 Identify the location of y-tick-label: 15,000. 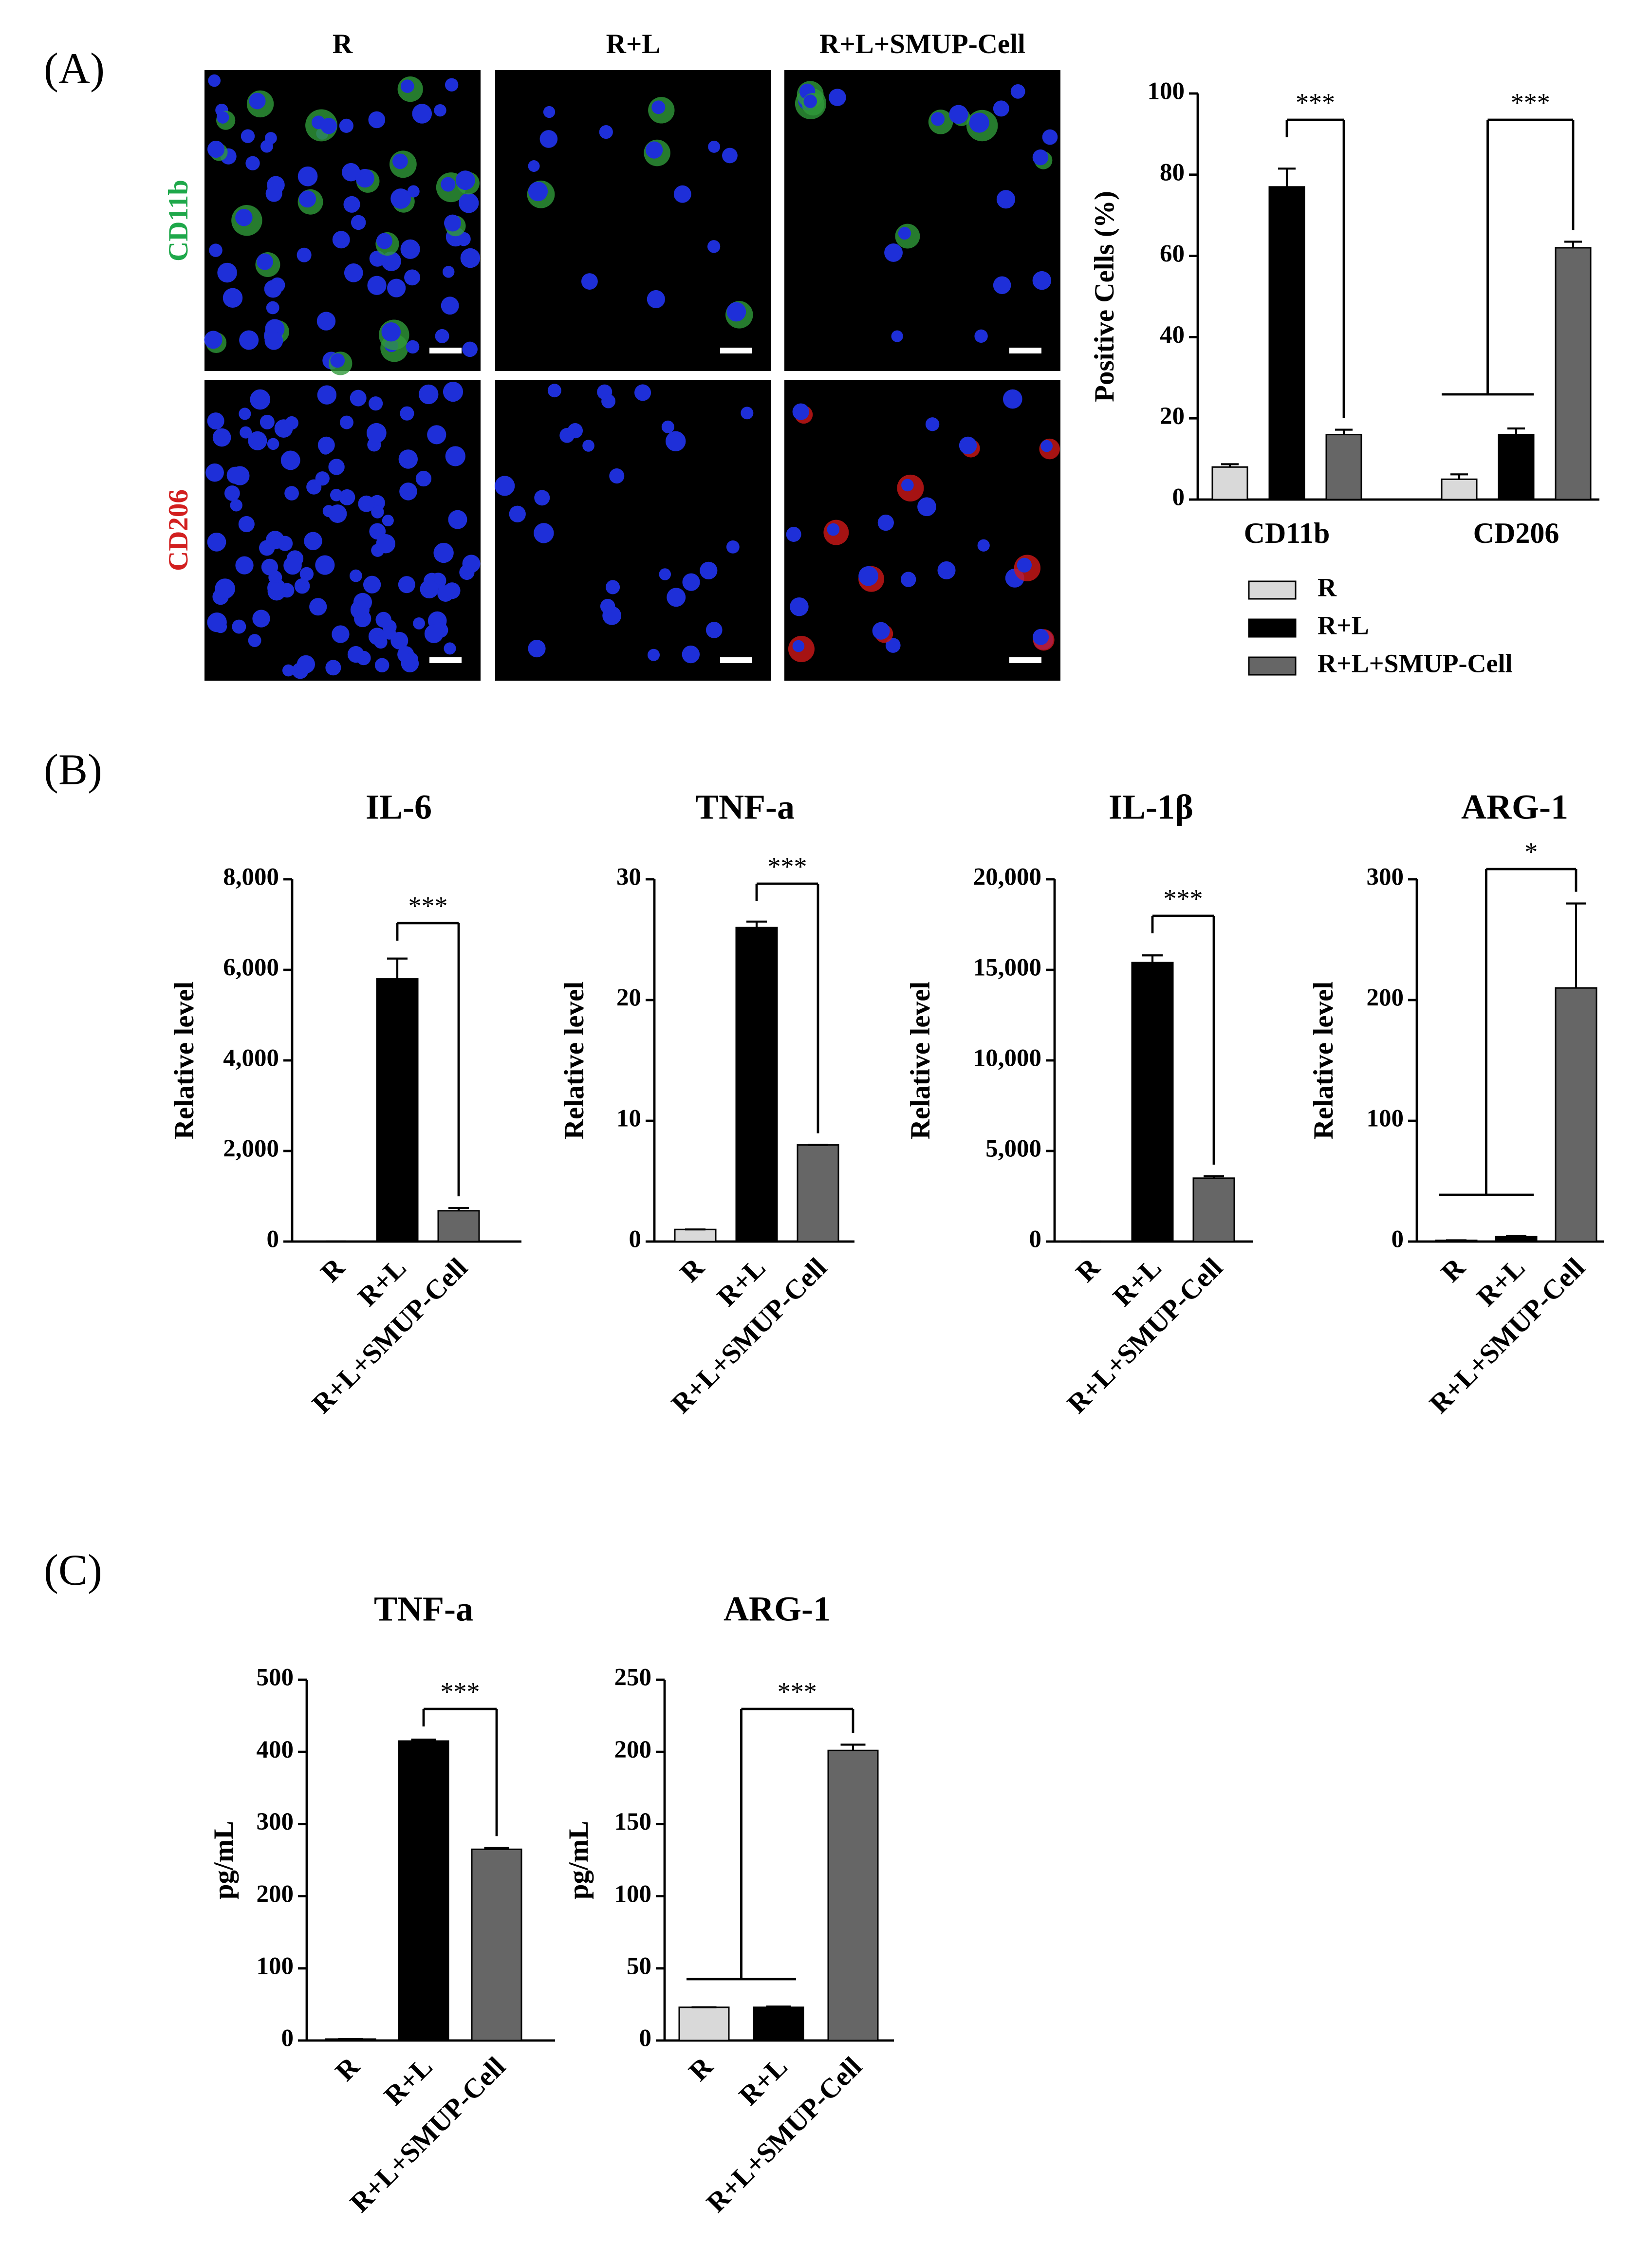
(1007, 968).